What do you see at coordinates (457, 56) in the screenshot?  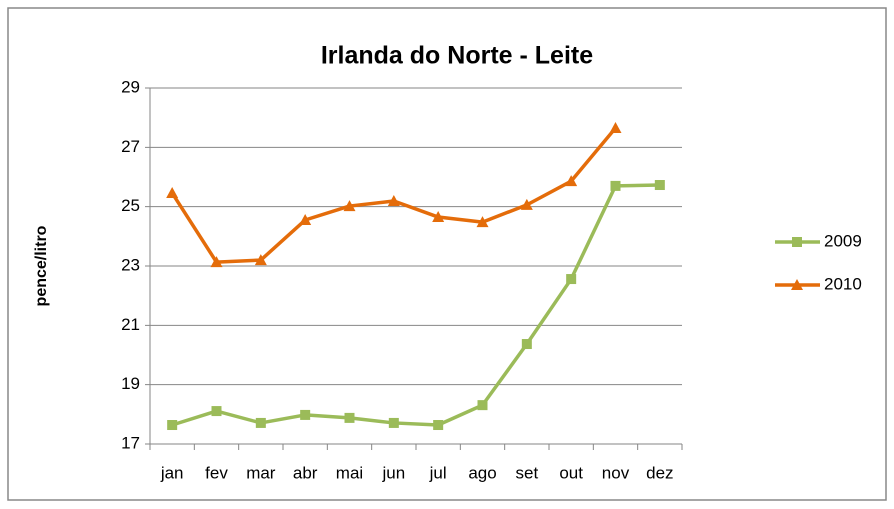 I see `chart-title: Irlanda do Norte - Leite` at bounding box center [457, 56].